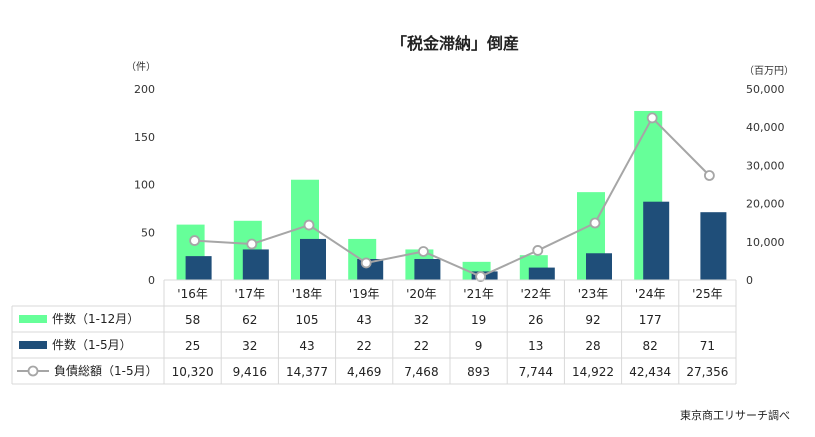 This screenshot has height=437, width=815. I want to click on legend-label-jan-may: 件数（1-5月）, so click(92, 344).